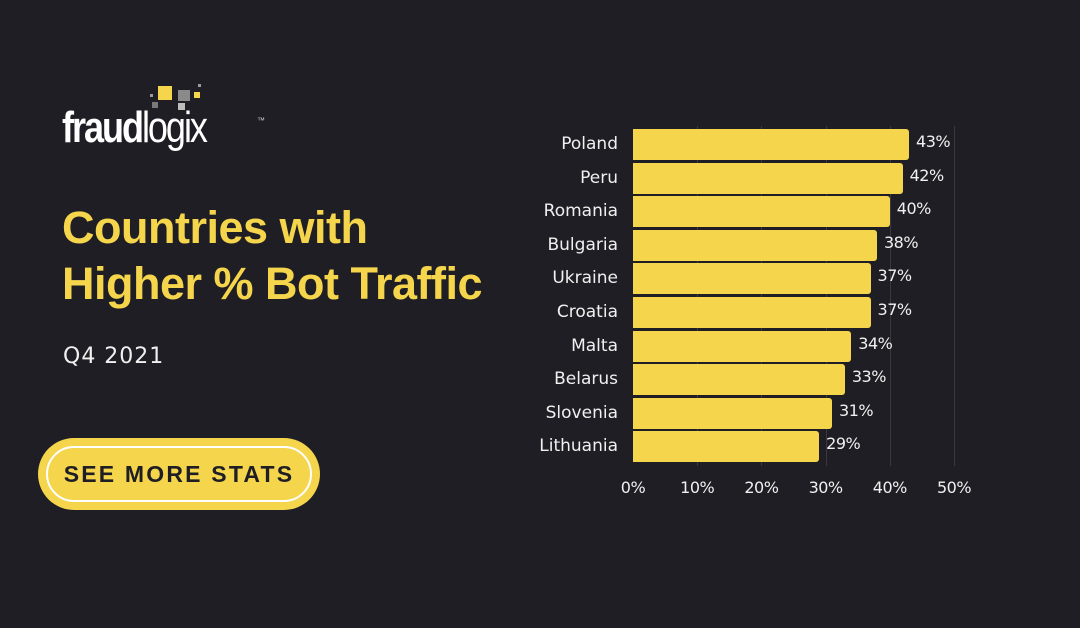 This screenshot has width=1080, height=628. What do you see at coordinates (697, 487) in the screenshot?
I see `x-axis-tick-label: 10%` at bounding box center [697, 487].